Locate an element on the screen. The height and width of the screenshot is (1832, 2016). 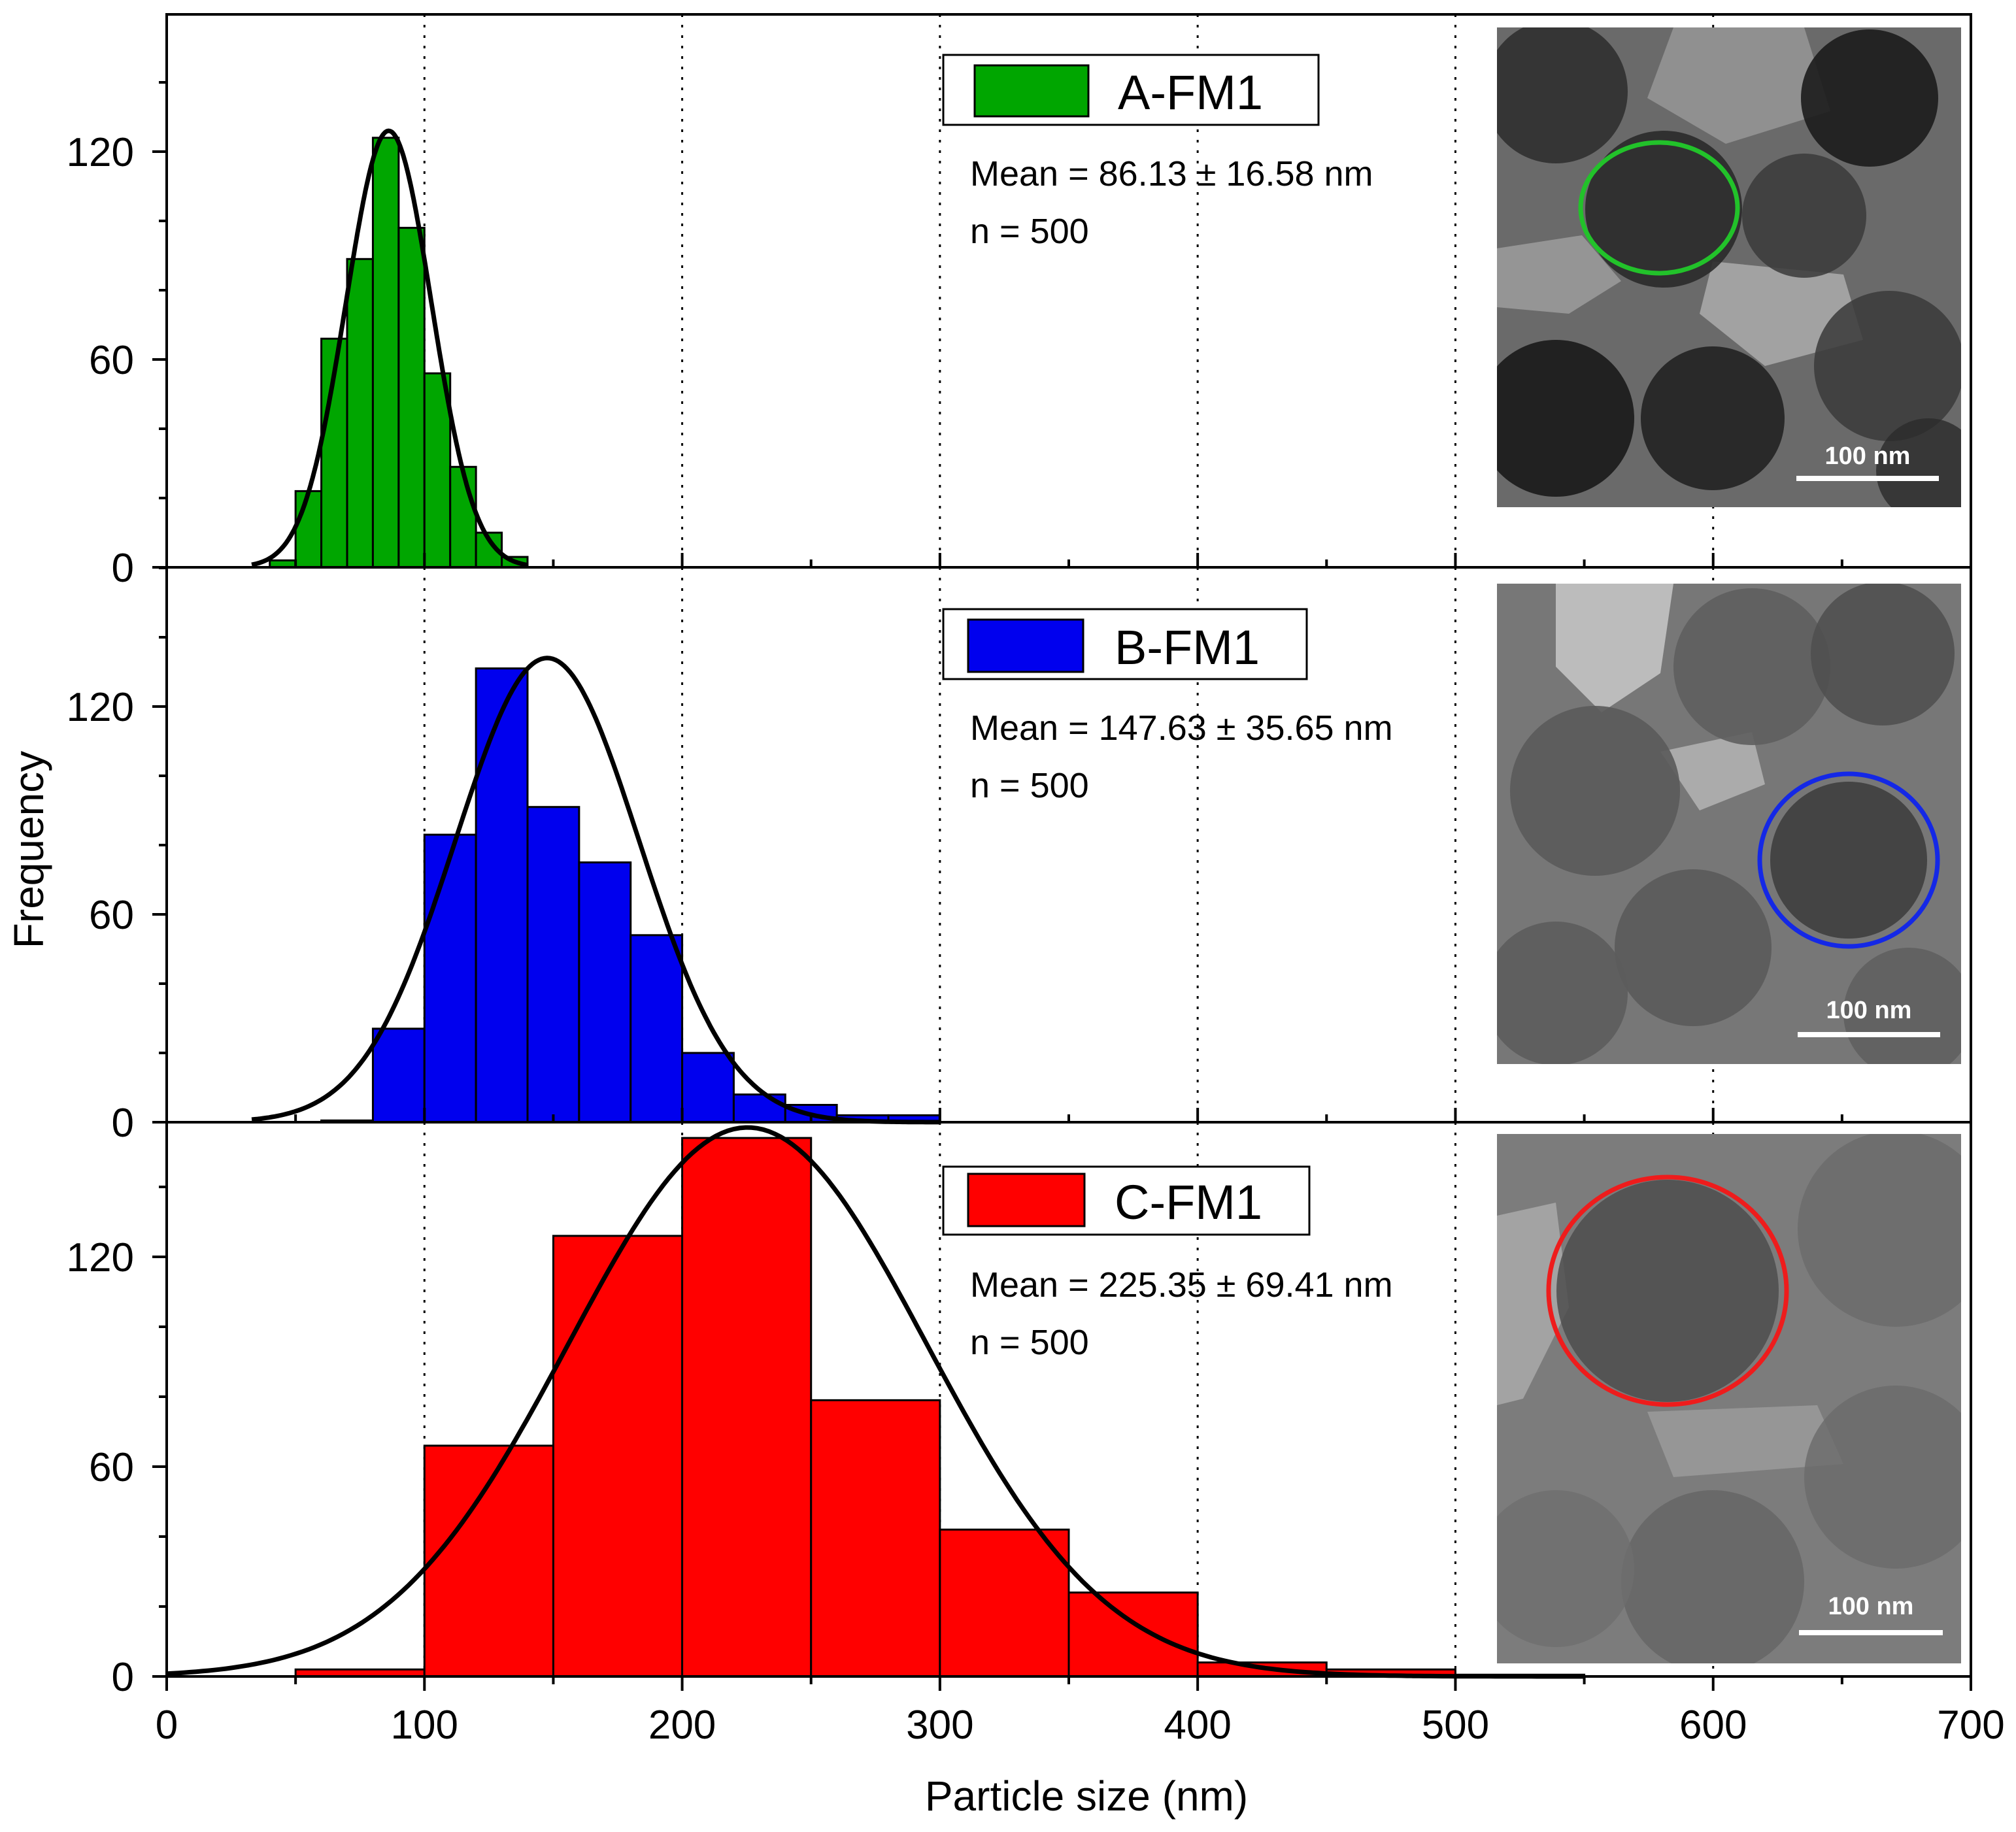
legend-swatch-c is located at coordinates (1026, 1200).